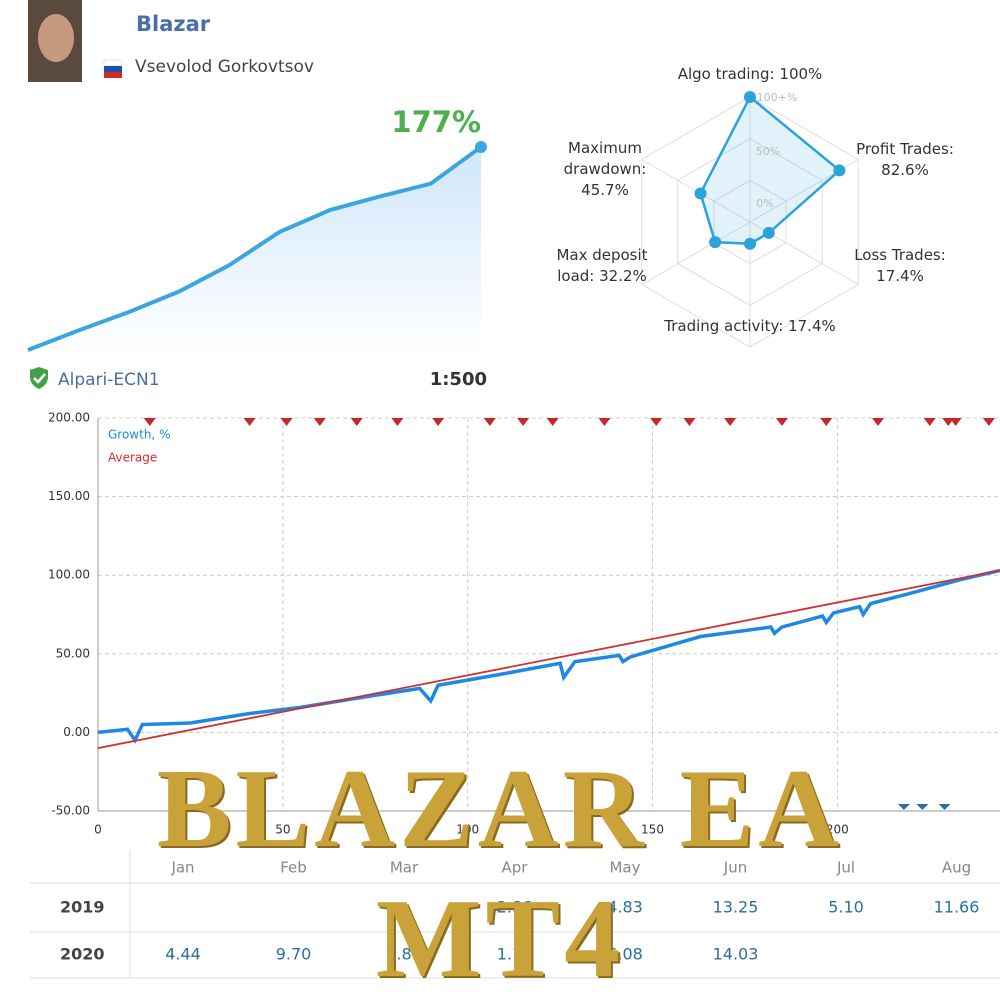 This screenshot has height=1000, width=1000. I want to click on month-value: 4.44, so click(183, 954).